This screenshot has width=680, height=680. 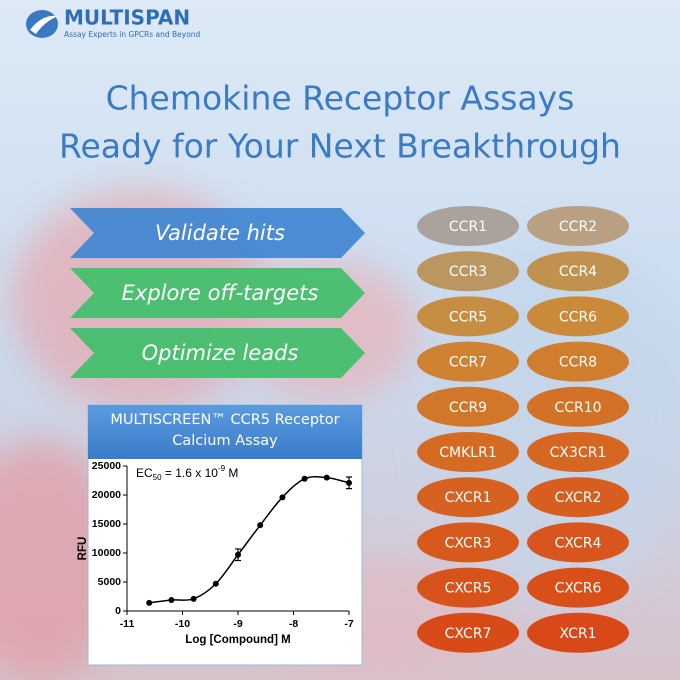 I want to click on y-tick-label: 10000, so click(x=106, y=553).